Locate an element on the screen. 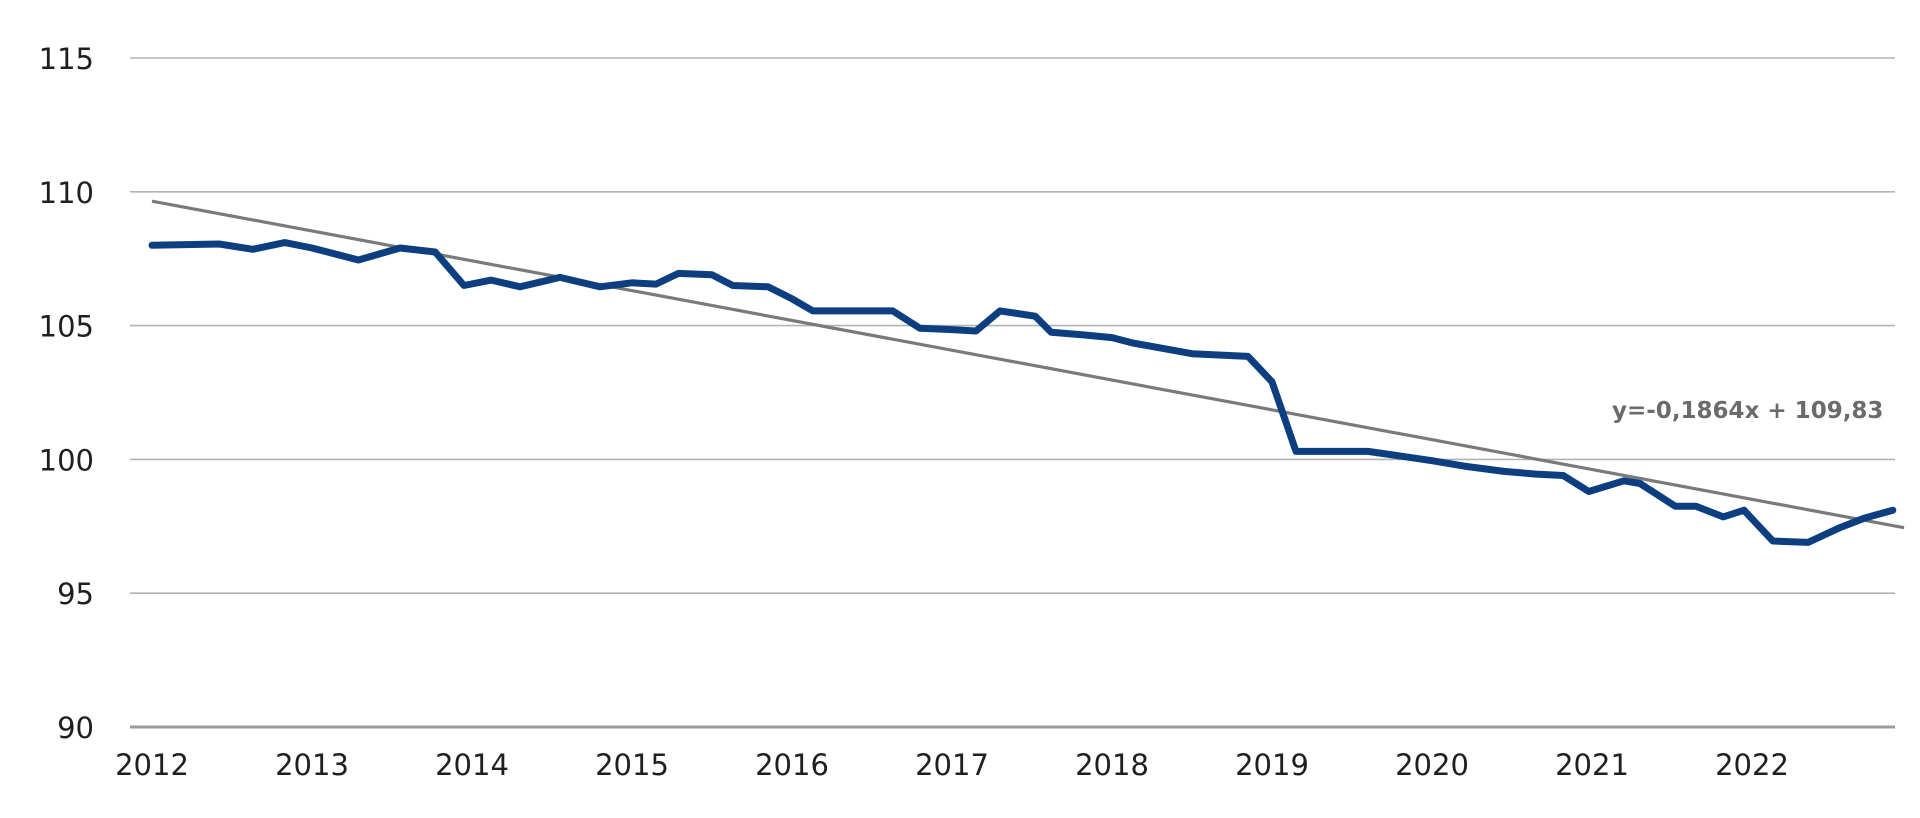 Image resolution: width=1920 pixels, height=818 pixels. y-tick-label: 110 is located at coordinates (66, 193).